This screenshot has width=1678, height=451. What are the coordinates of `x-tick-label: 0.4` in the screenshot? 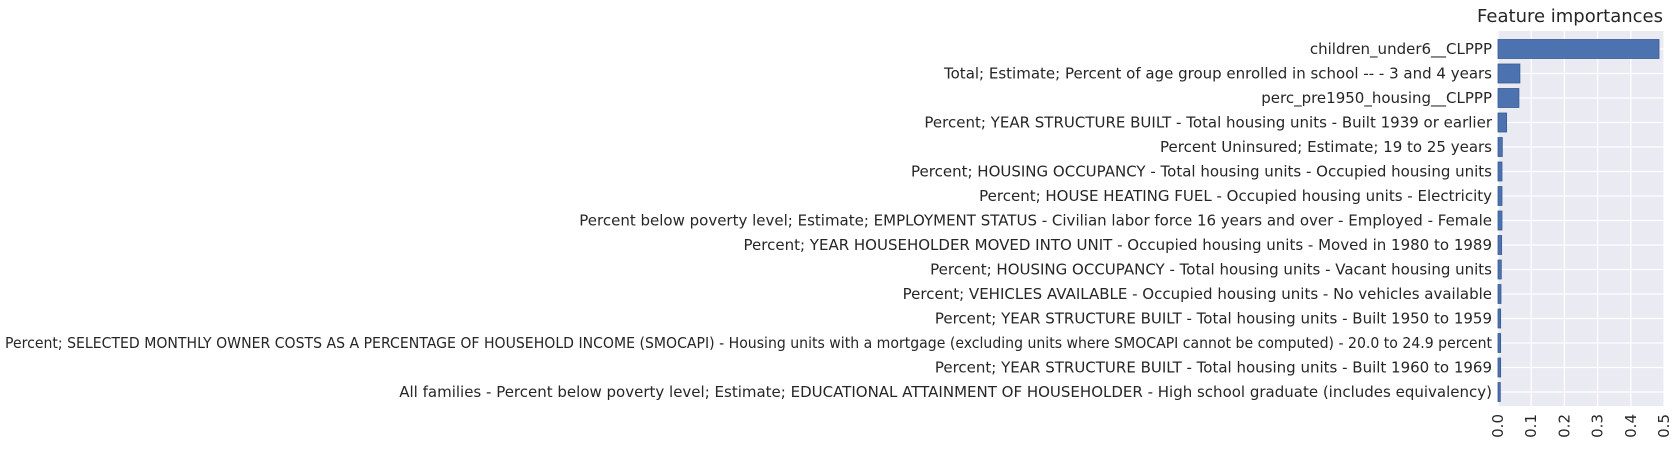 It's located at (1631, 426).